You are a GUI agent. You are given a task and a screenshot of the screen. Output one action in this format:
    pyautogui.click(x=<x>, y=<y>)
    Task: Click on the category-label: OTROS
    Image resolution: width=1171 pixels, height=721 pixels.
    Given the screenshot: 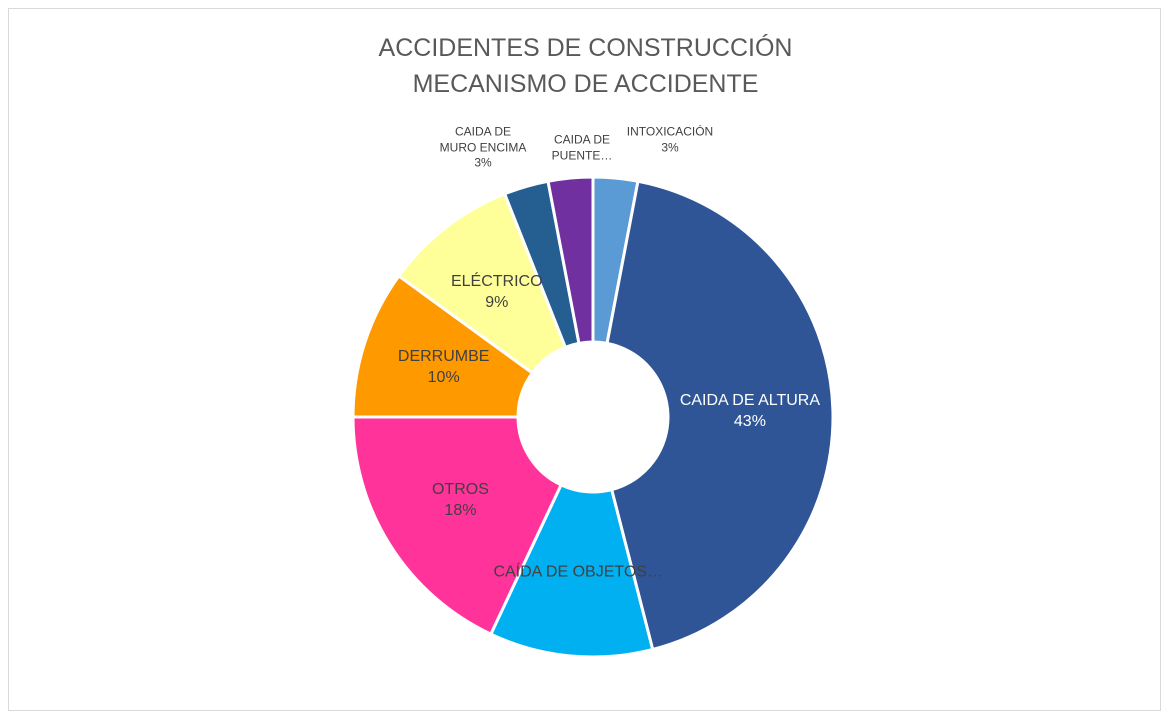 What is the action you would take?
    pyautogui.click(x=460, y=490)
    